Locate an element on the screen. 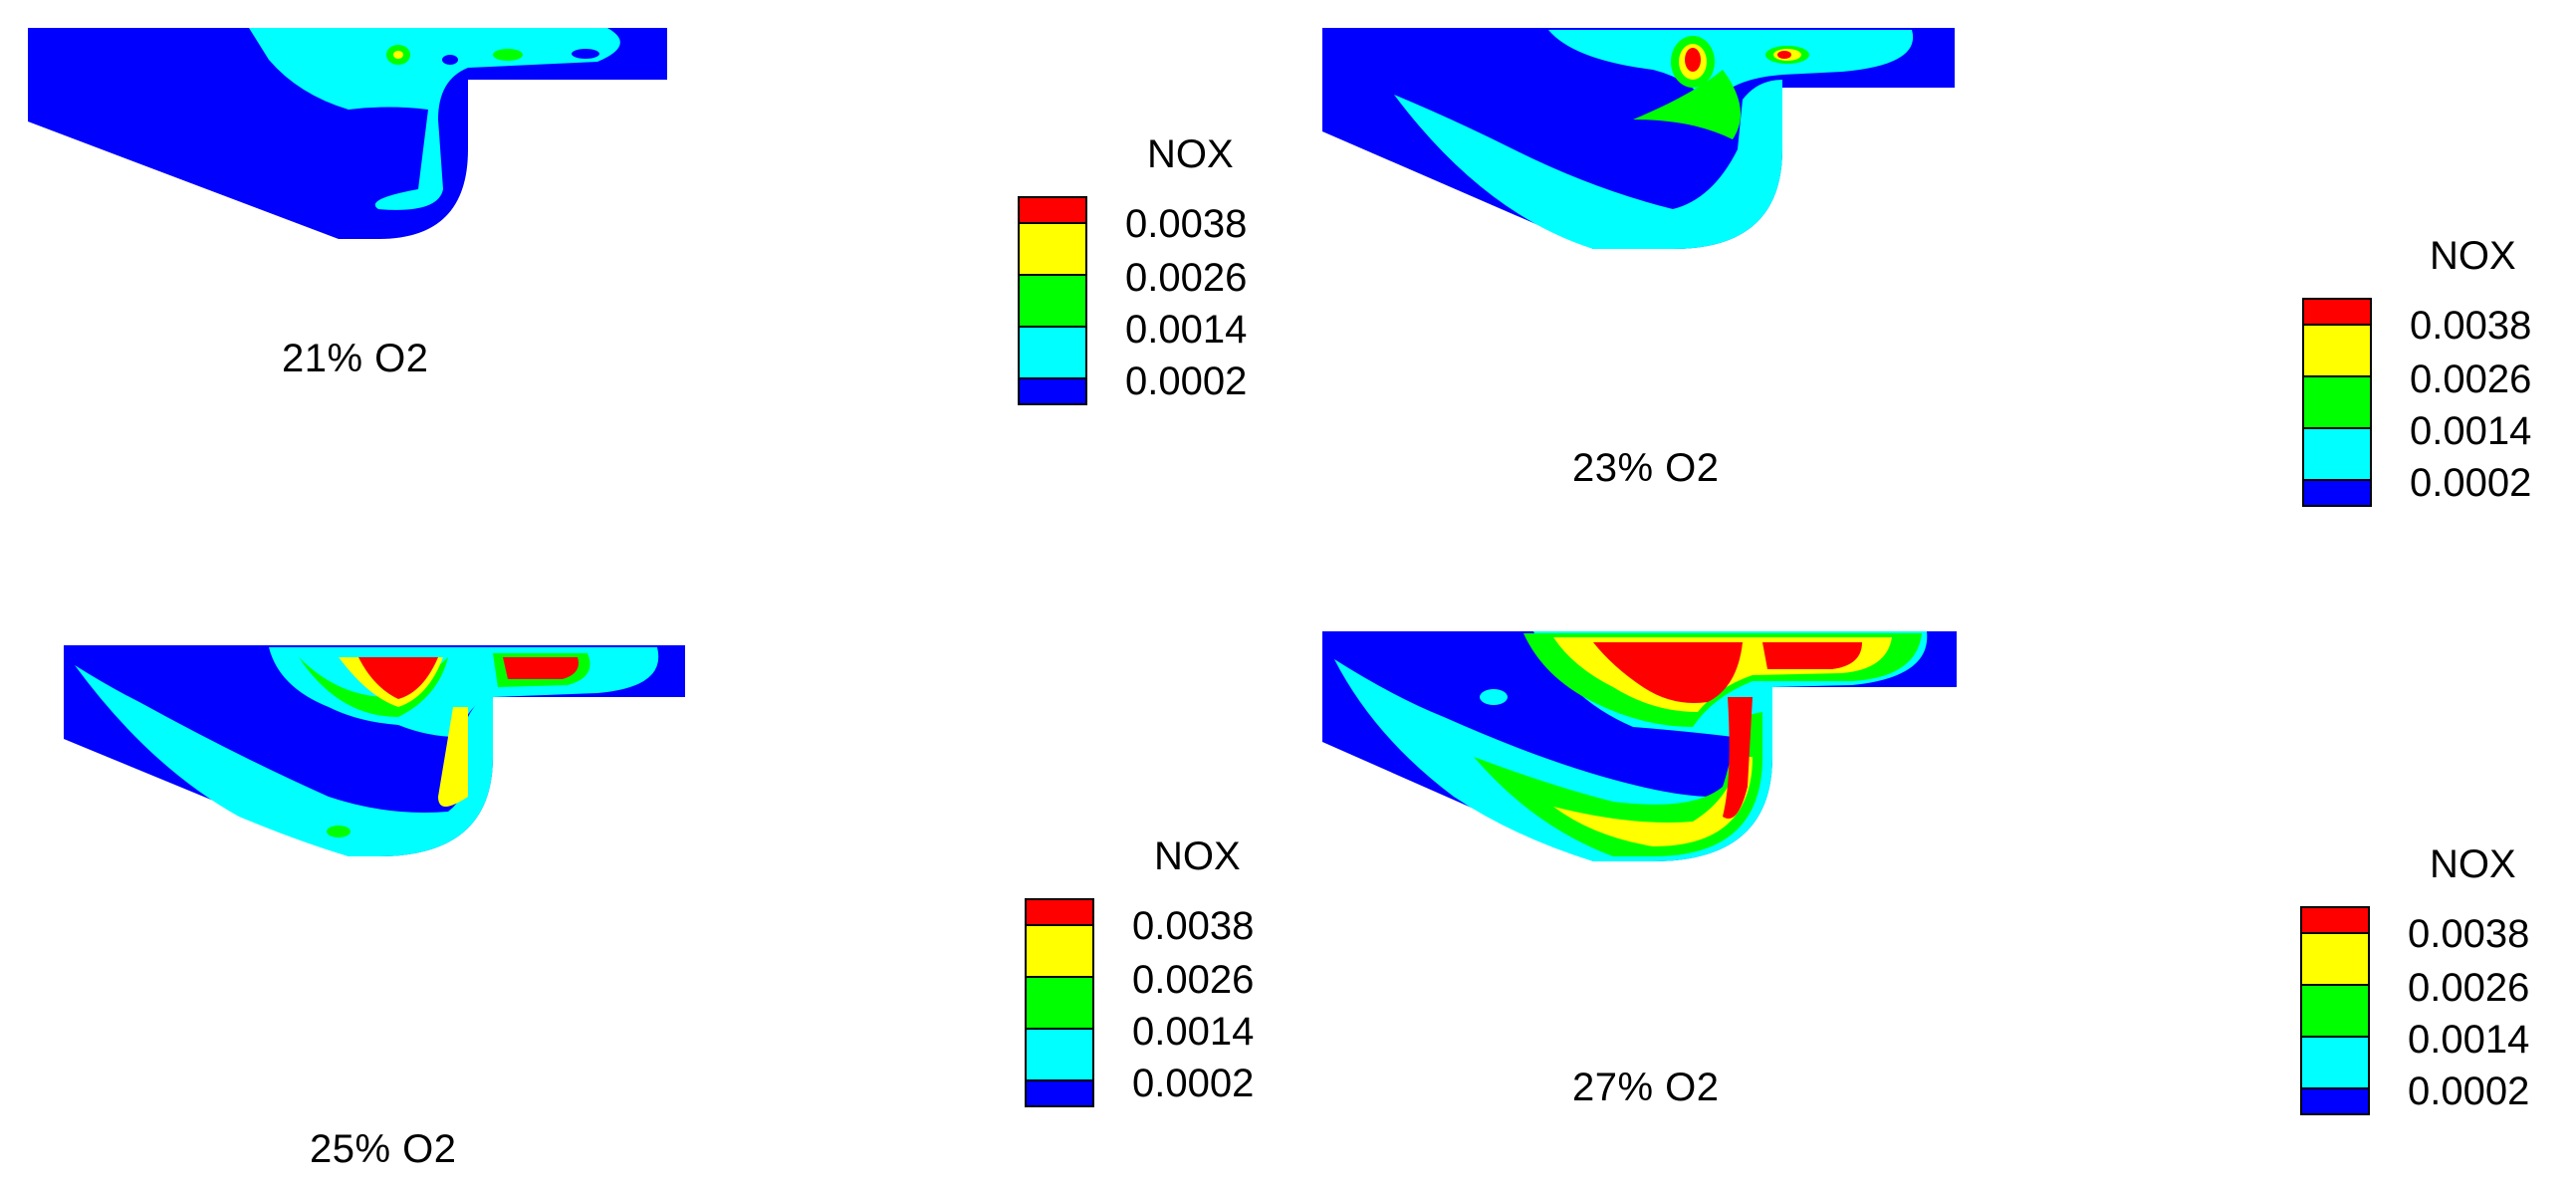 This screenshot has height=1189, width=2576. caption-25: 25% O2 is located at coordinates (383, 1149).